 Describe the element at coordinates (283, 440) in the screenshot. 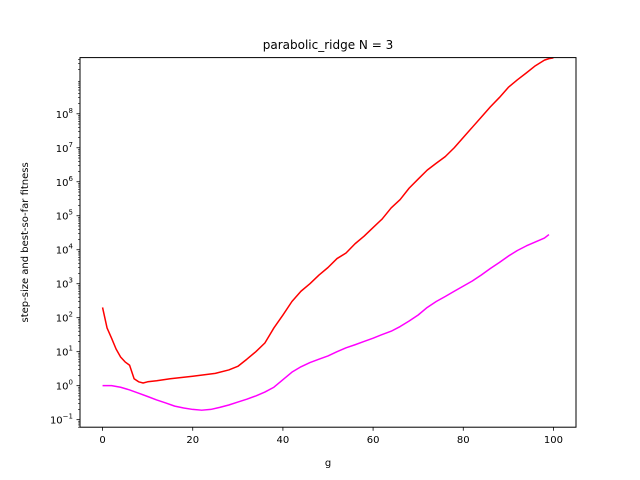

I see `x-tick-label: 40` at that location.